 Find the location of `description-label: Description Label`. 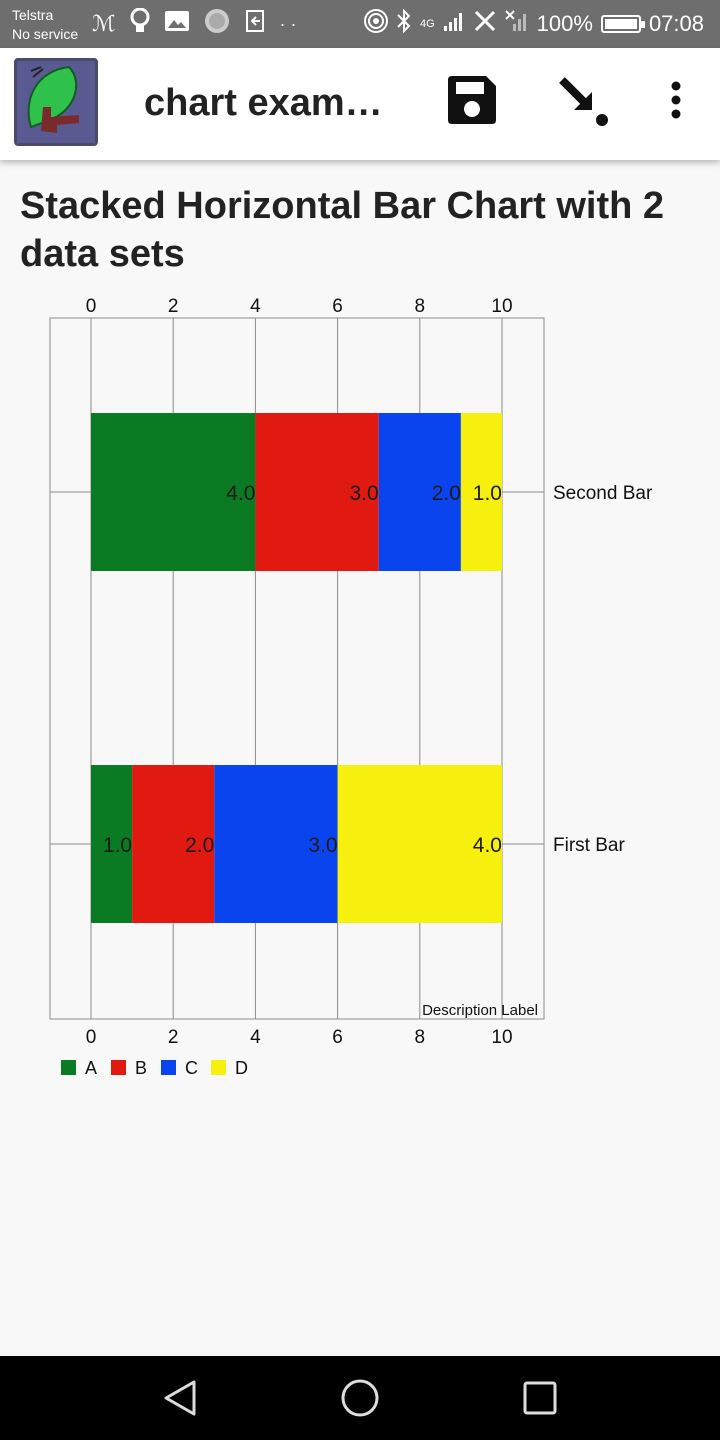

description-label: Description Label is located at coordinates (480, 1010).